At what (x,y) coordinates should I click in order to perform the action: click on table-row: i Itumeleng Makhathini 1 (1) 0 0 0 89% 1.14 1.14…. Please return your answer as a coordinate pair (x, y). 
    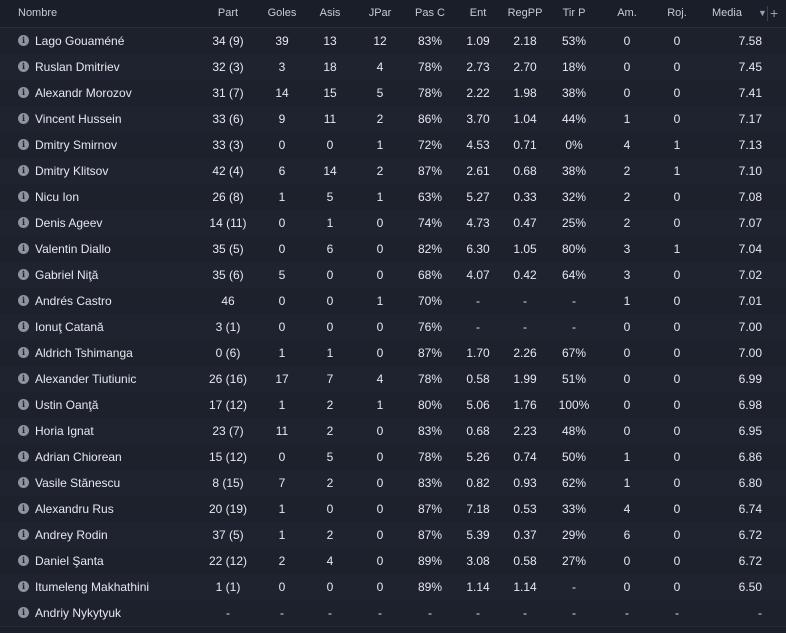
    Looking at the image, I should click on (393, 587).